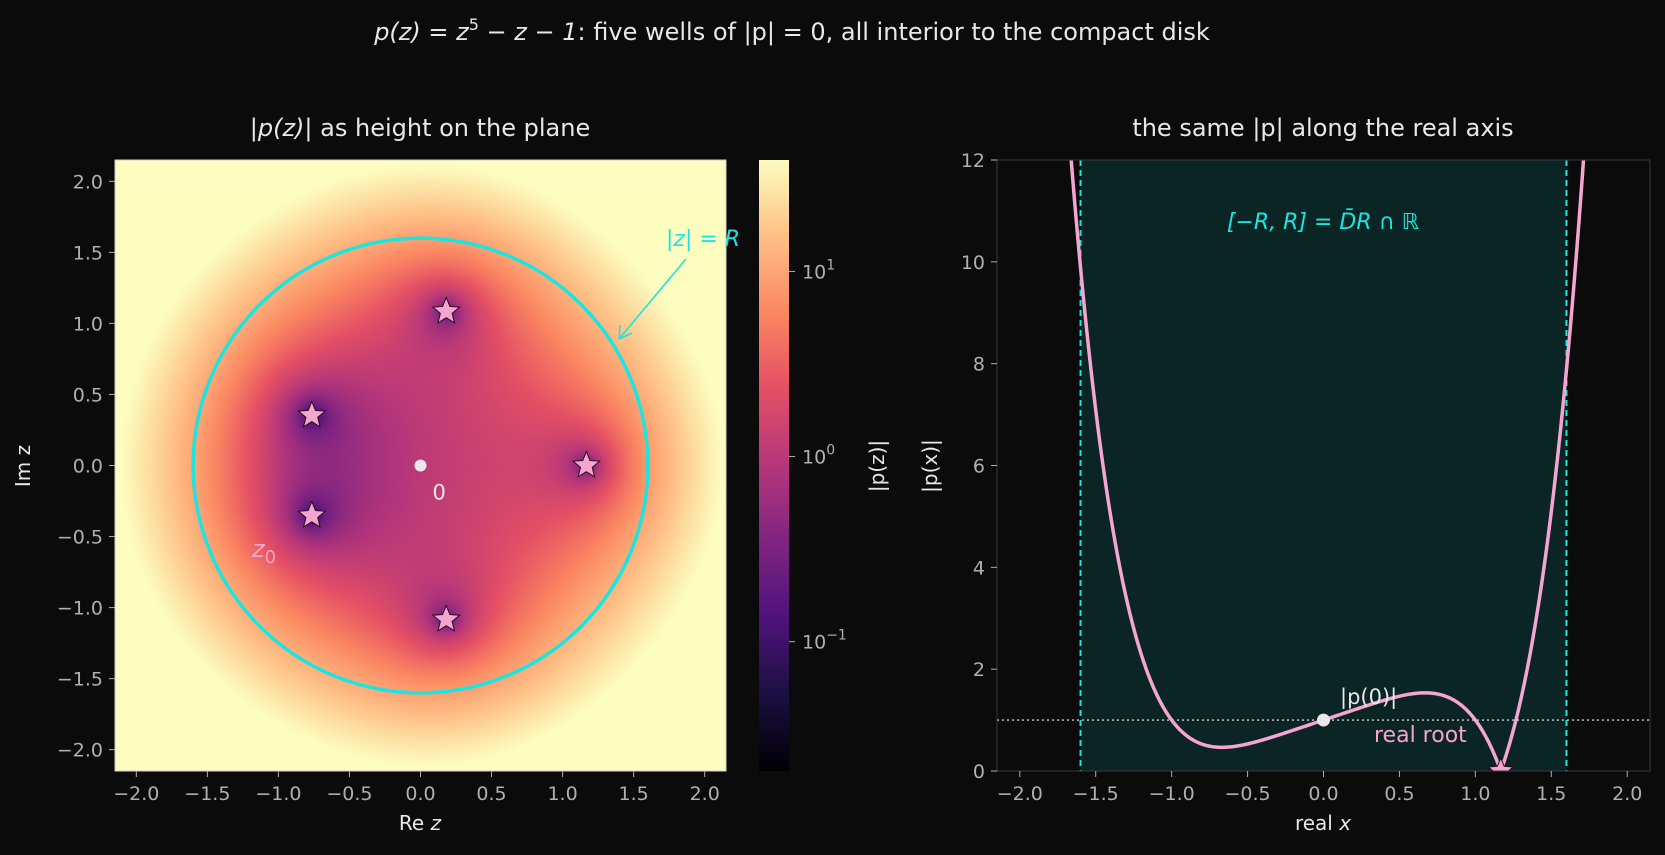  I want to click on y-tick-label: −2.0, so click(80, 751).